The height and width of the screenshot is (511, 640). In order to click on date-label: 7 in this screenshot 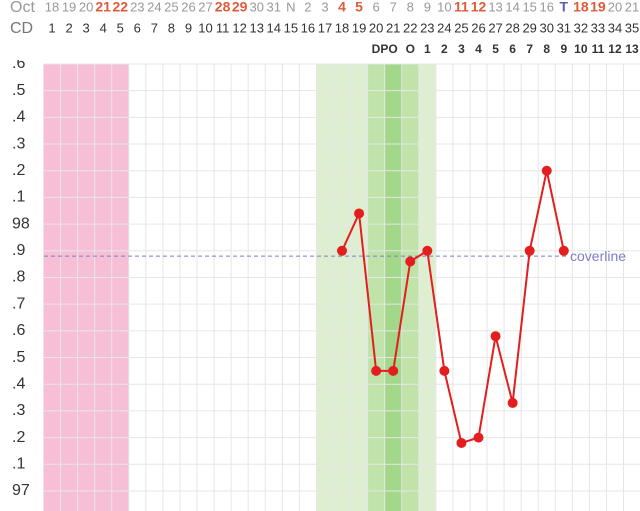, I will do `click(393, 7)`.